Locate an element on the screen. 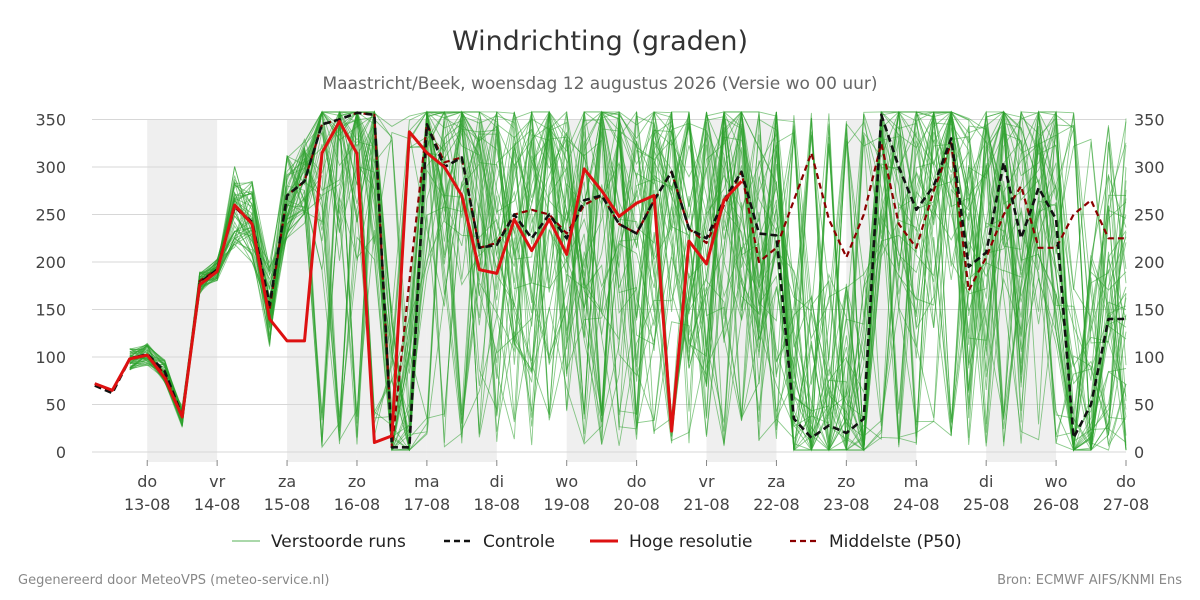 Image resolution: width=1200 pixels, height=600 pixels. x-tick-weekday-18-08: di is located at coordinates (496, 481).